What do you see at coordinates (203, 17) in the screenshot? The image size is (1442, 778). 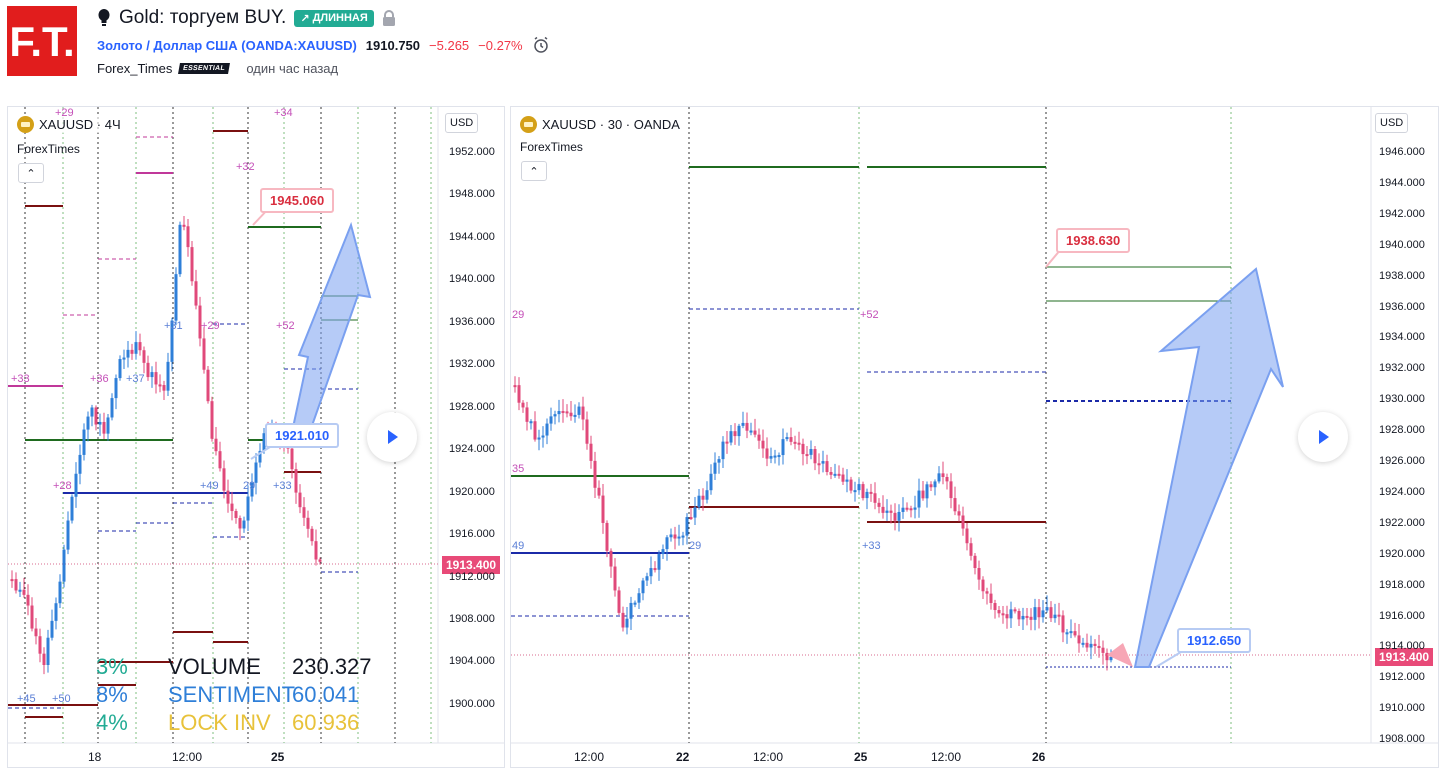 I see `idea-title: Gold: торгуем BUY.` at bounding box center [203, 17].